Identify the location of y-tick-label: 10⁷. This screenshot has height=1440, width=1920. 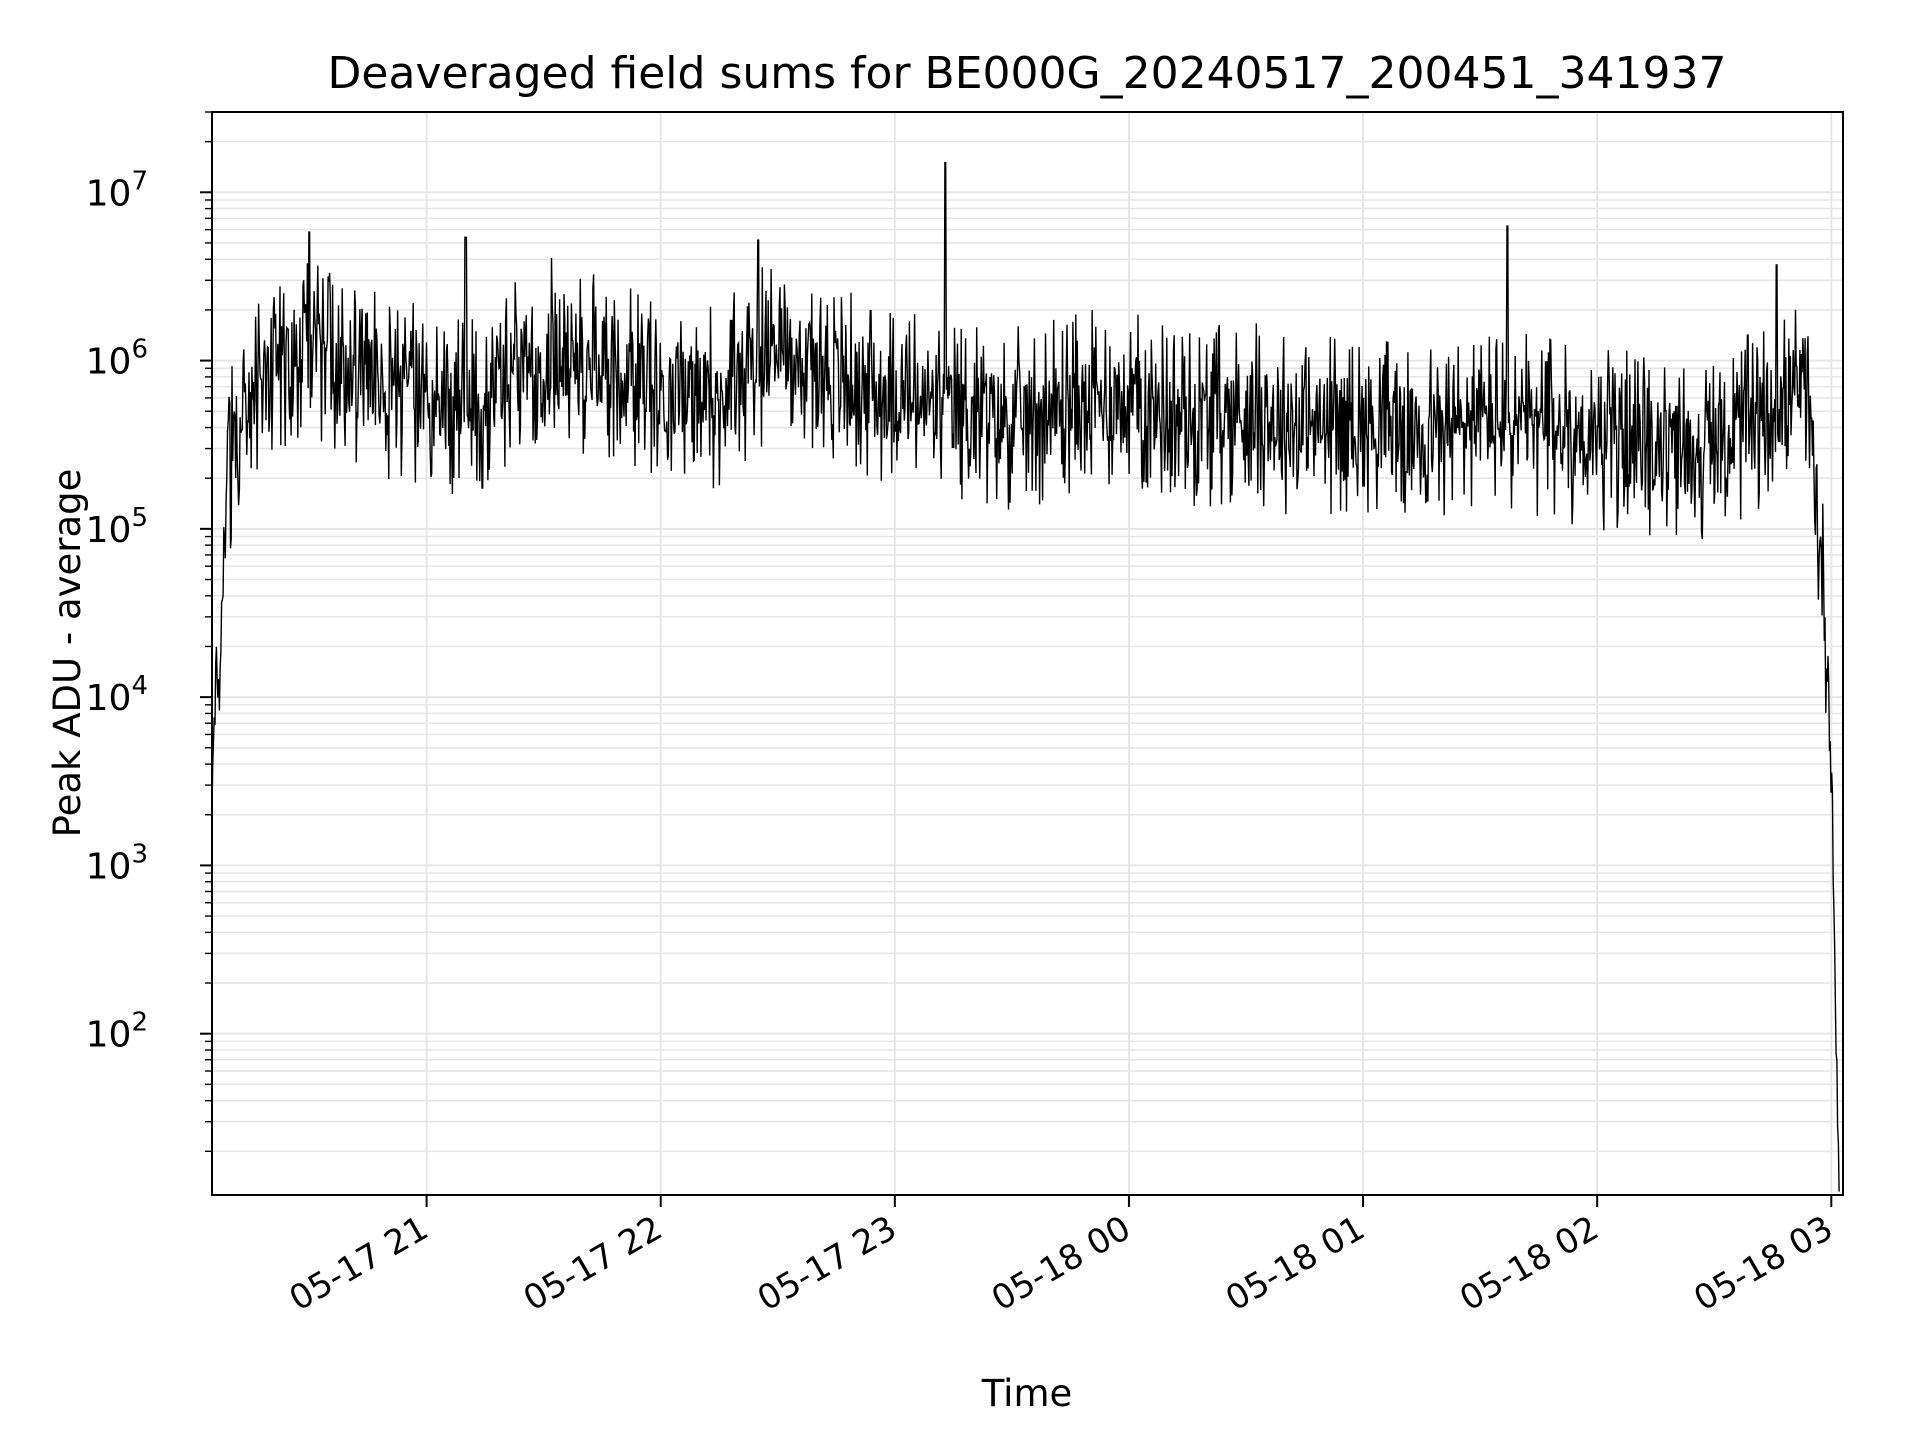
(117, 190).